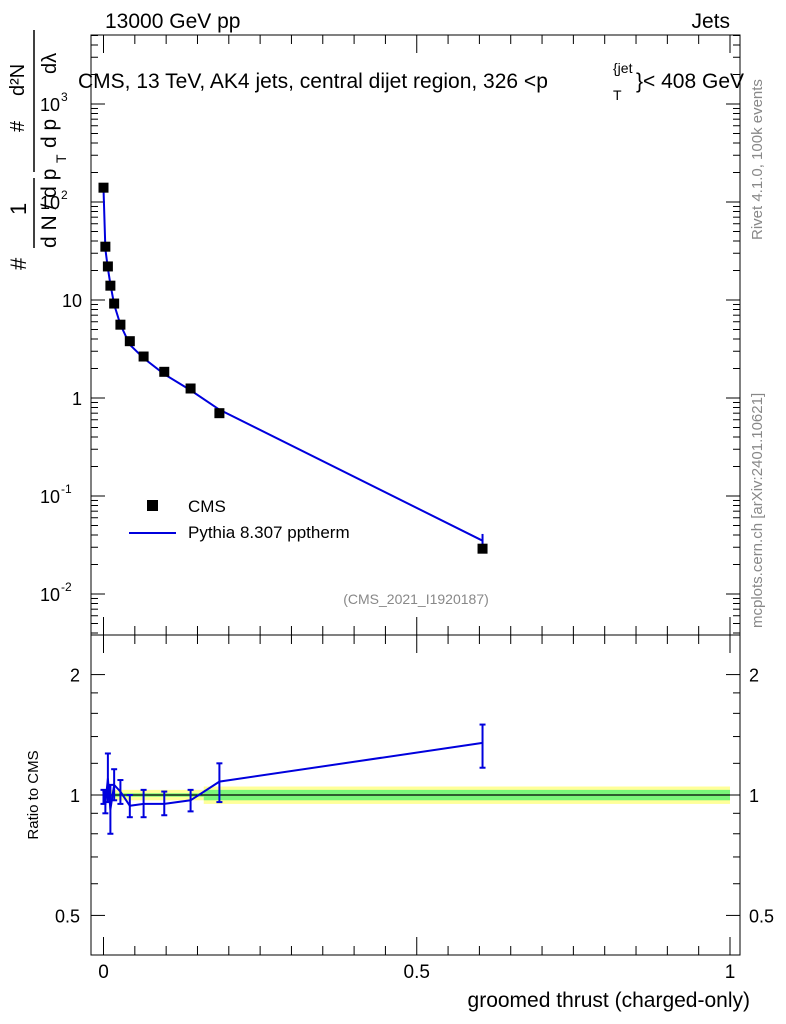 Image resolution: width=786 pixels, height=1024 pixels. I want to click on header-left: 13000 GeV pp, so click(172, 21).